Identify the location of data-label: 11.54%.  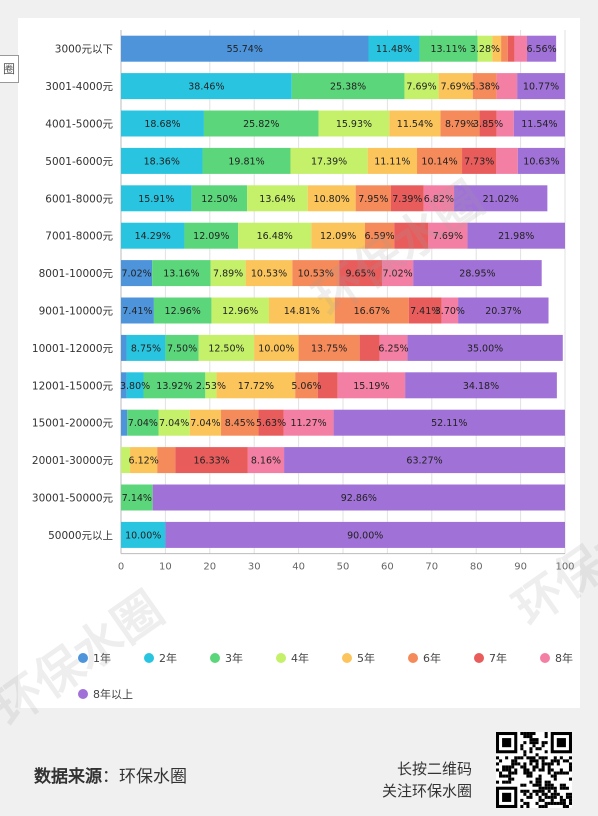
(415, 124).